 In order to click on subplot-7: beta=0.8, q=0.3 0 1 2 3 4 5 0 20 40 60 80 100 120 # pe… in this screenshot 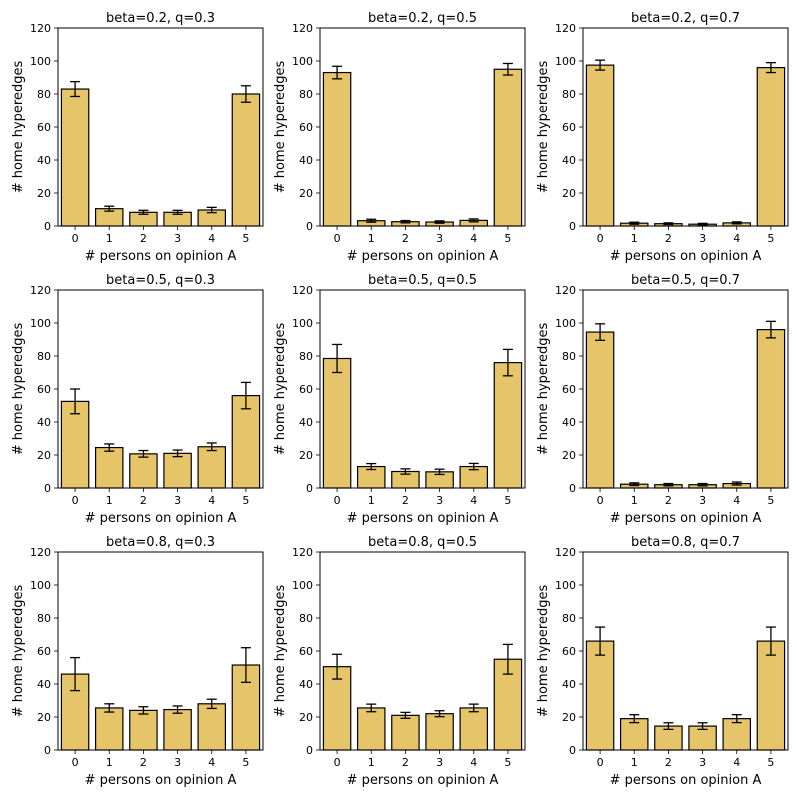, I will do `click(137, 661)`.